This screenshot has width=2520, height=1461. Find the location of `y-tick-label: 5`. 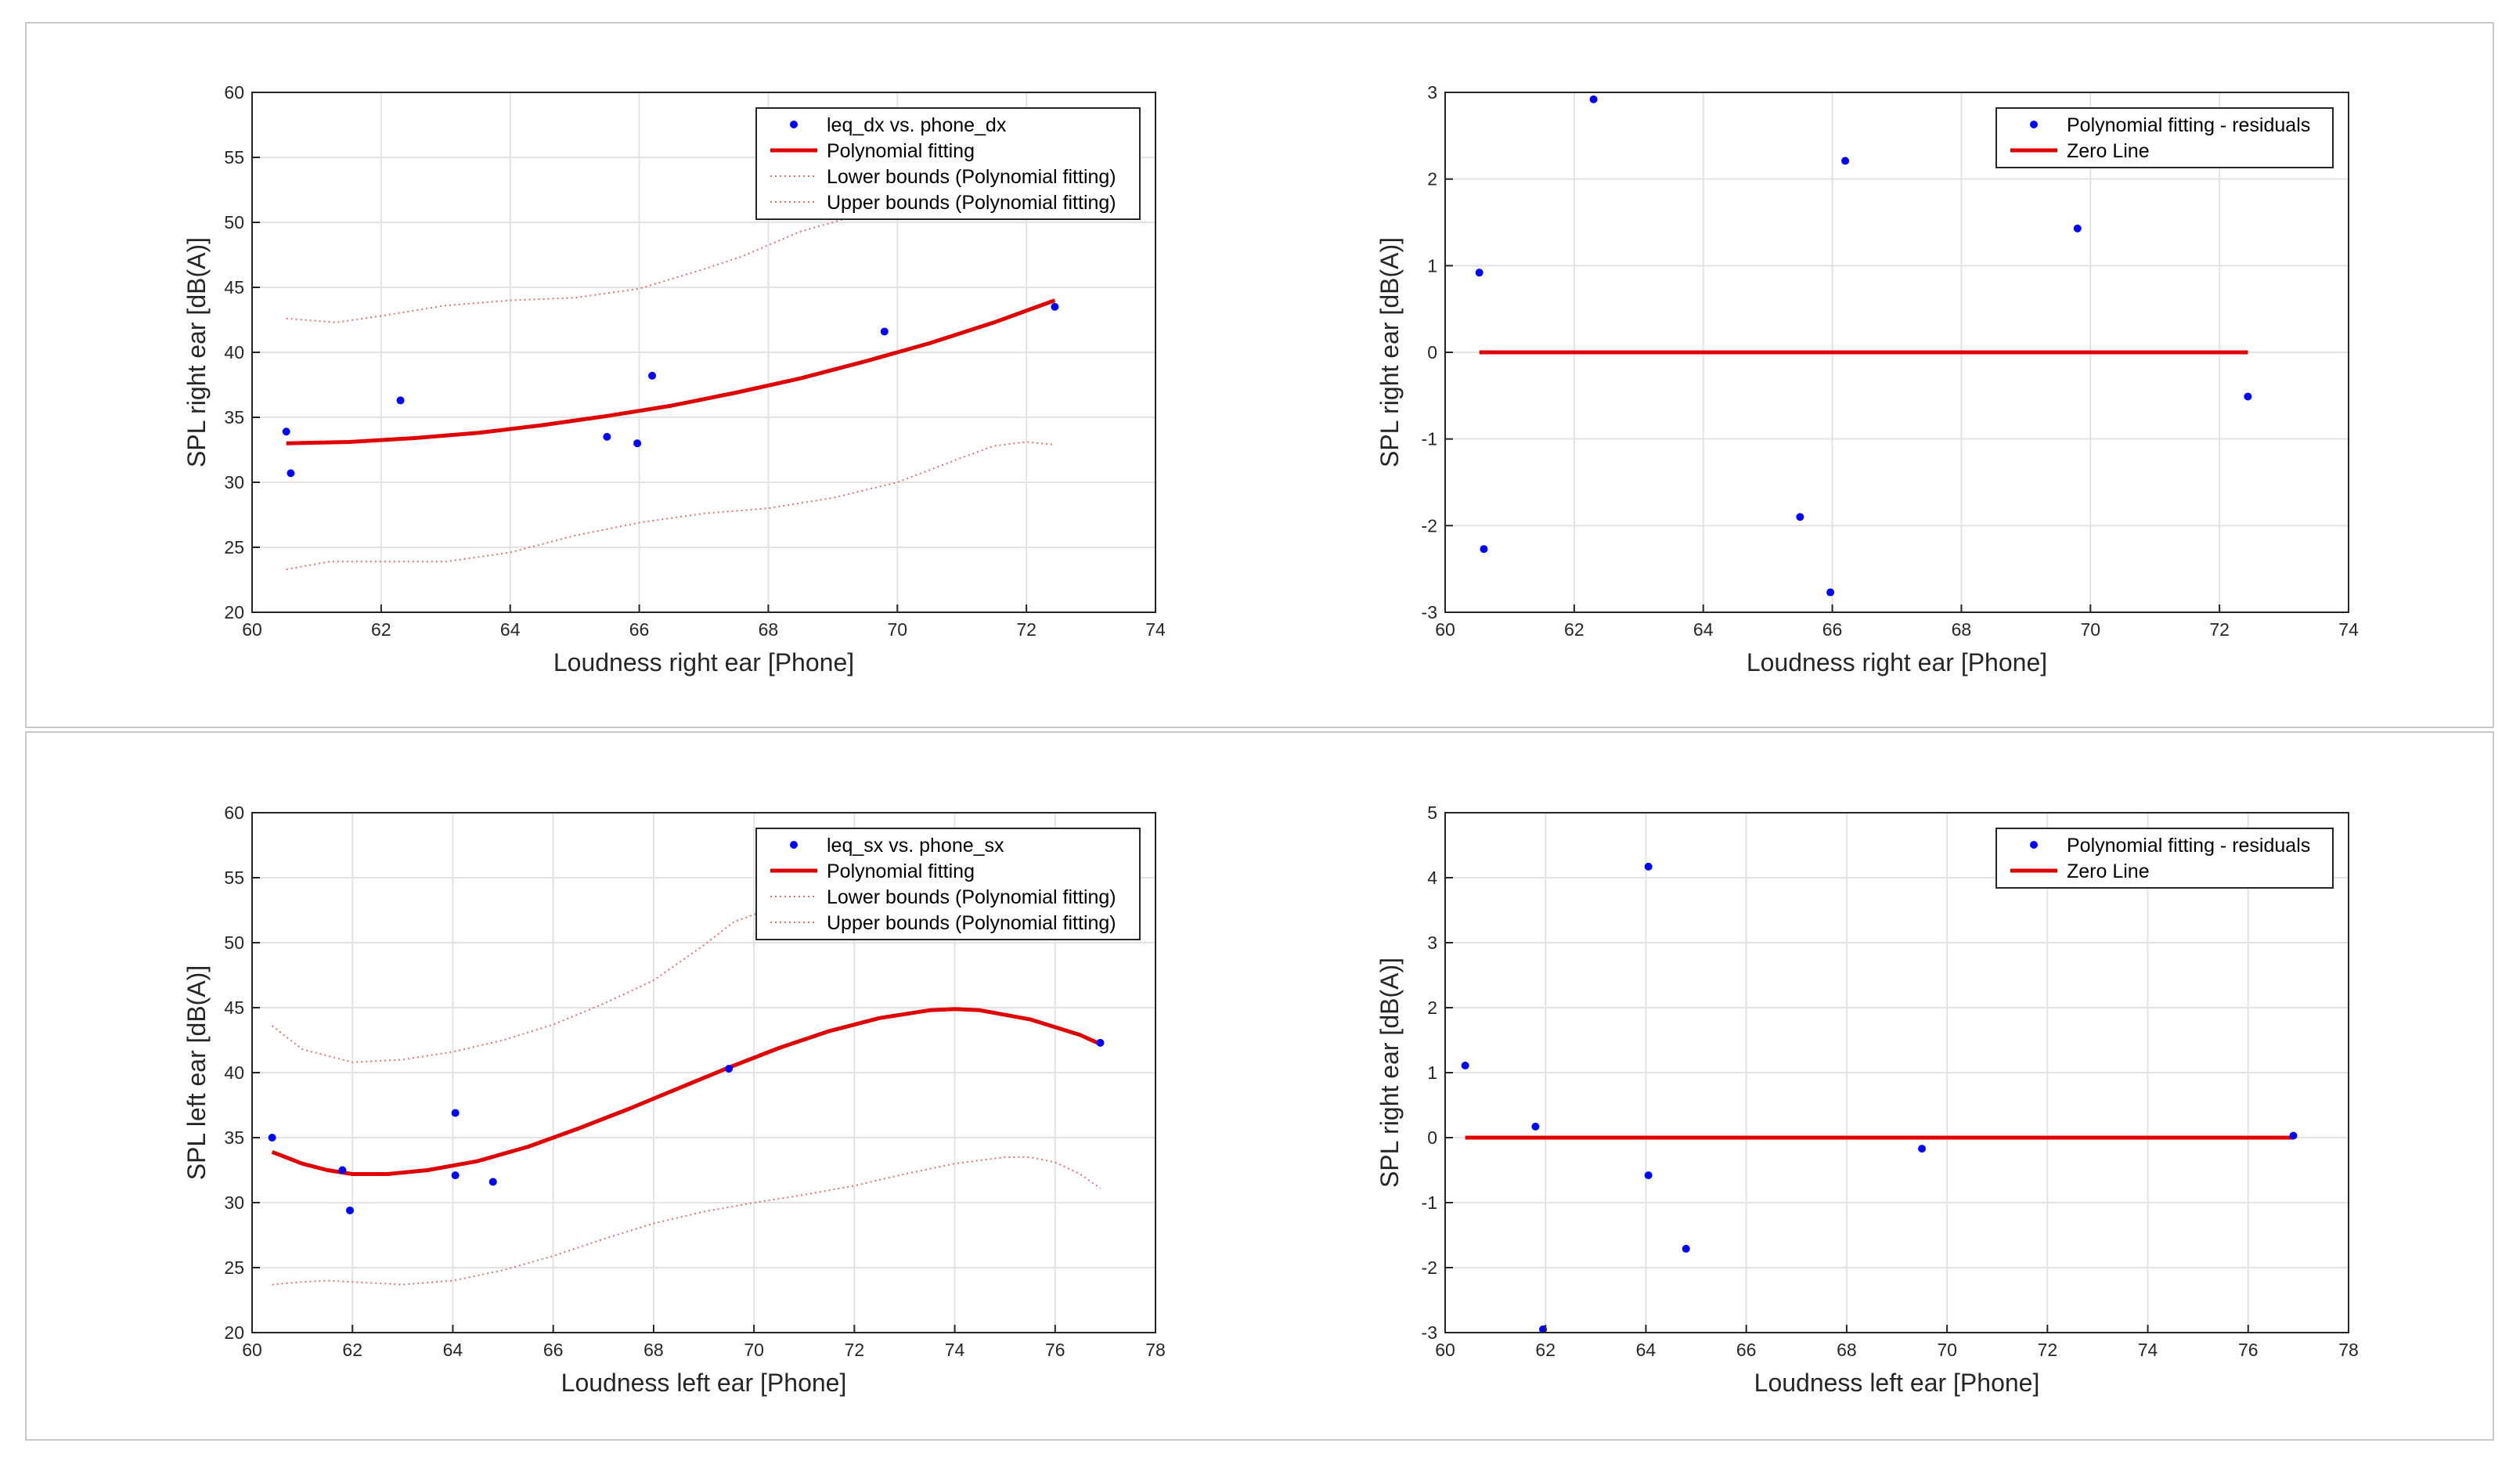

y-tick-label: 5 is located at coordinates (1432, 813).